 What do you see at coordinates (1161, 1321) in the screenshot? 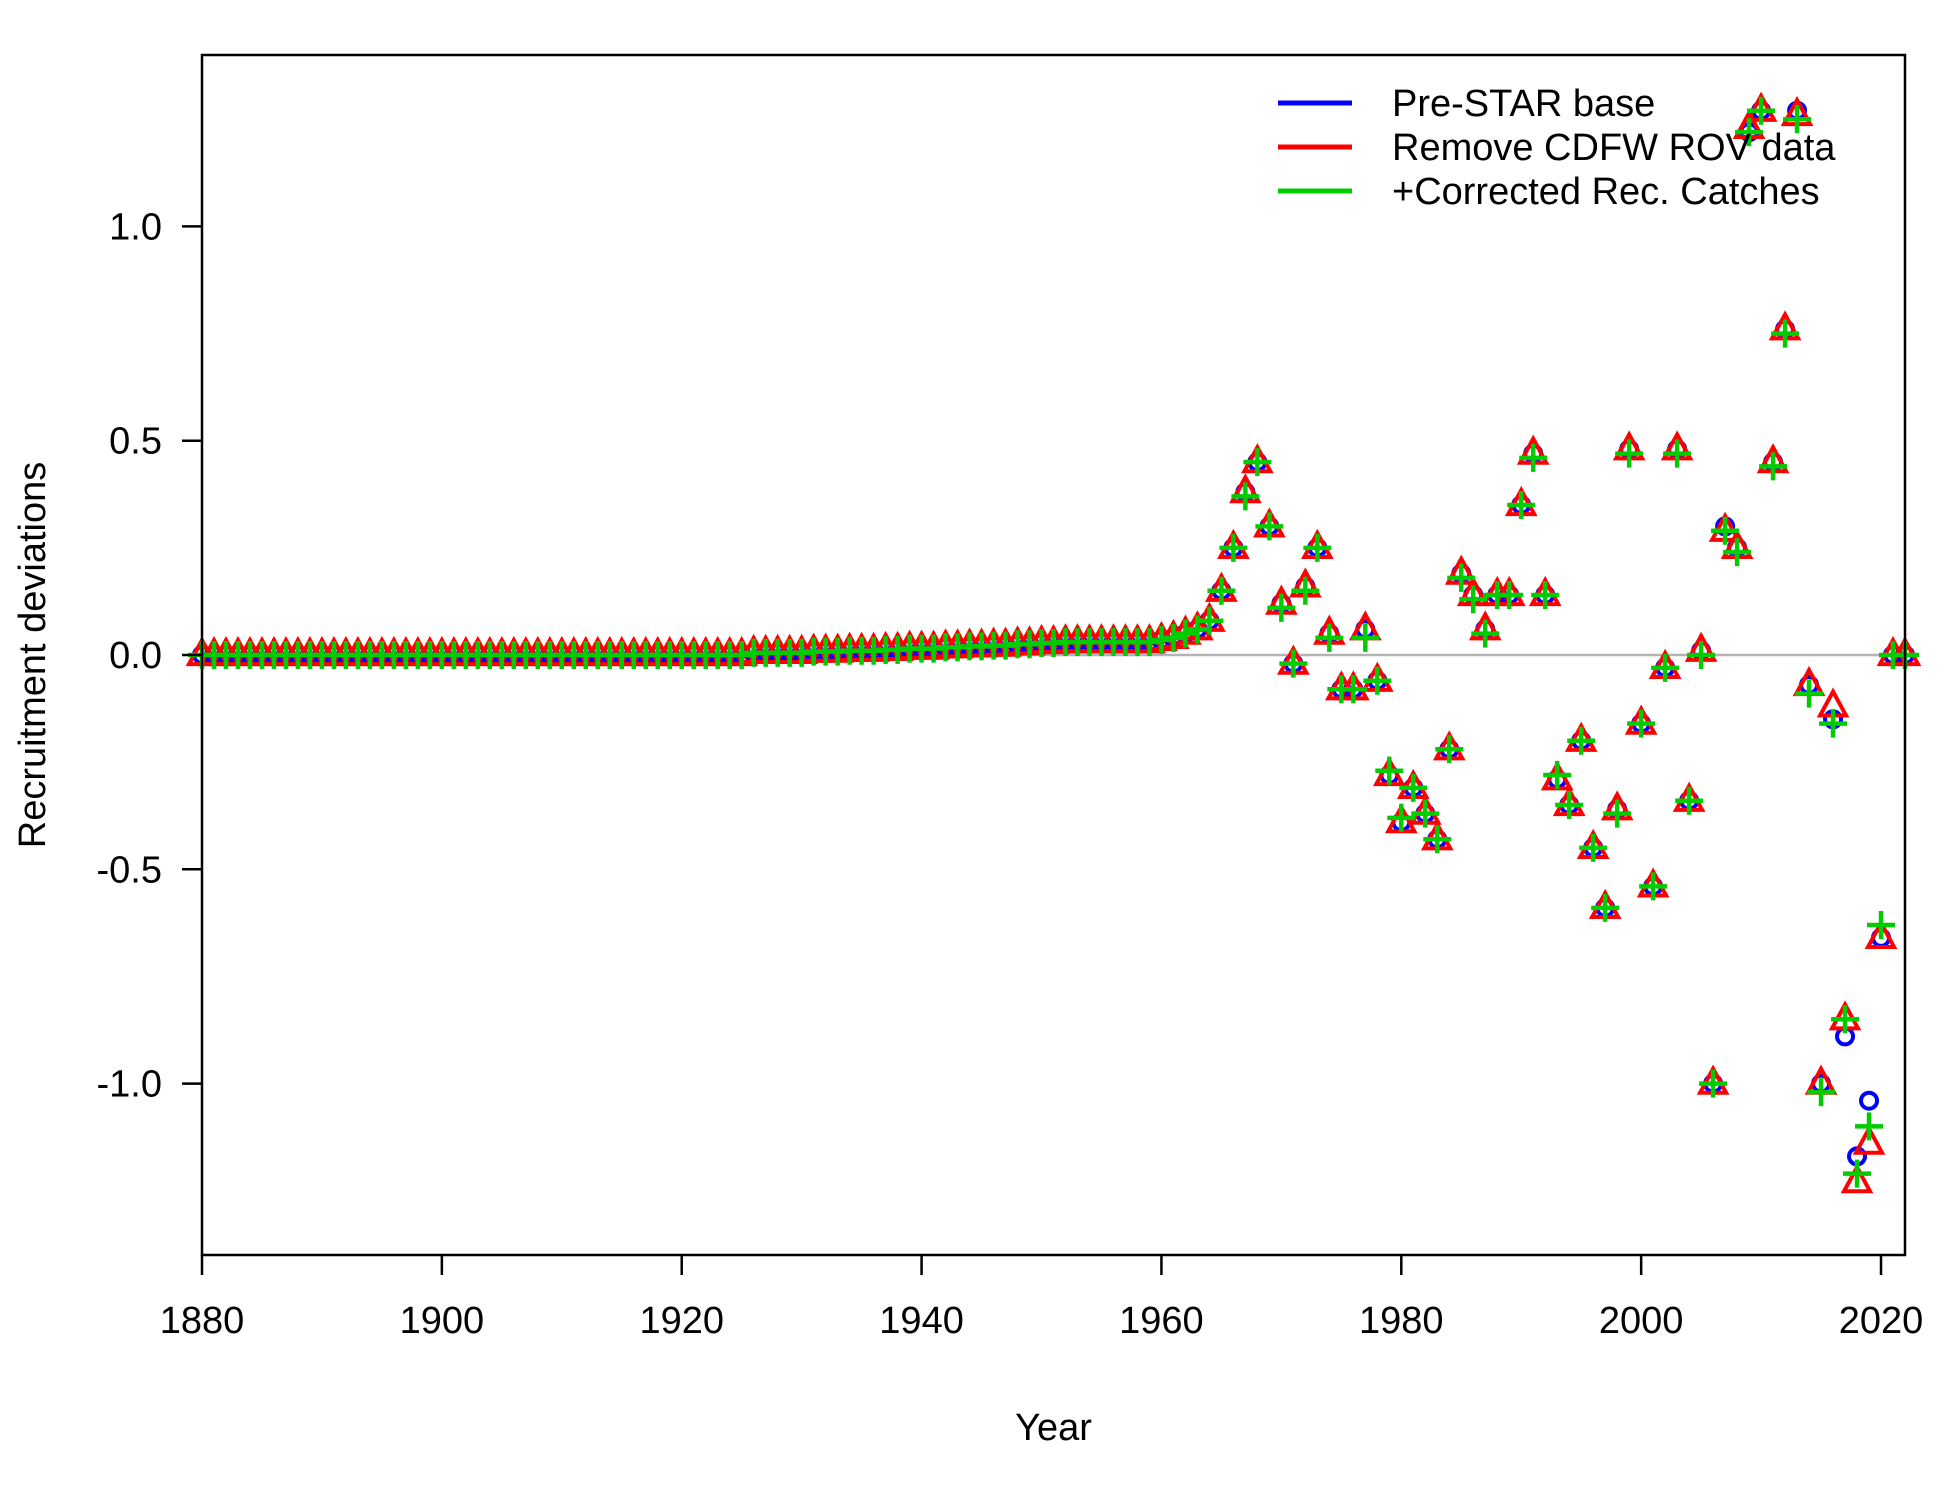
I see `x-tick-label: 1960` at bounding box center [1161, 1321].